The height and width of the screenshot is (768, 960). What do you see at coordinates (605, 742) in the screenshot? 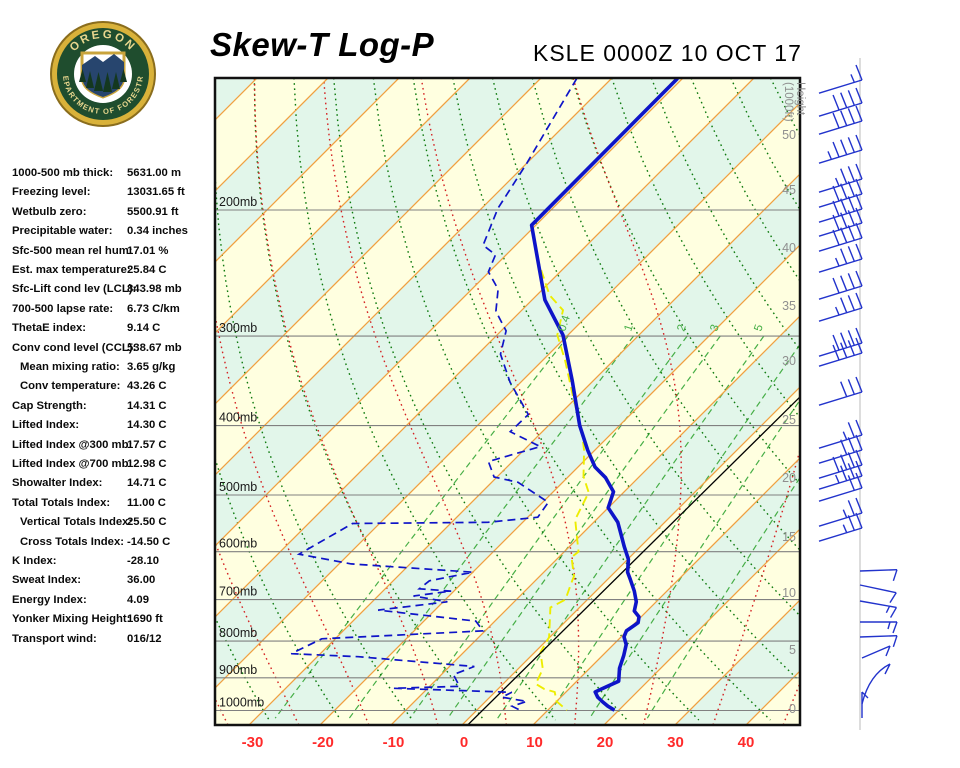
I see `temp-axis-label-20: 20` at bounding box center [605, 742].